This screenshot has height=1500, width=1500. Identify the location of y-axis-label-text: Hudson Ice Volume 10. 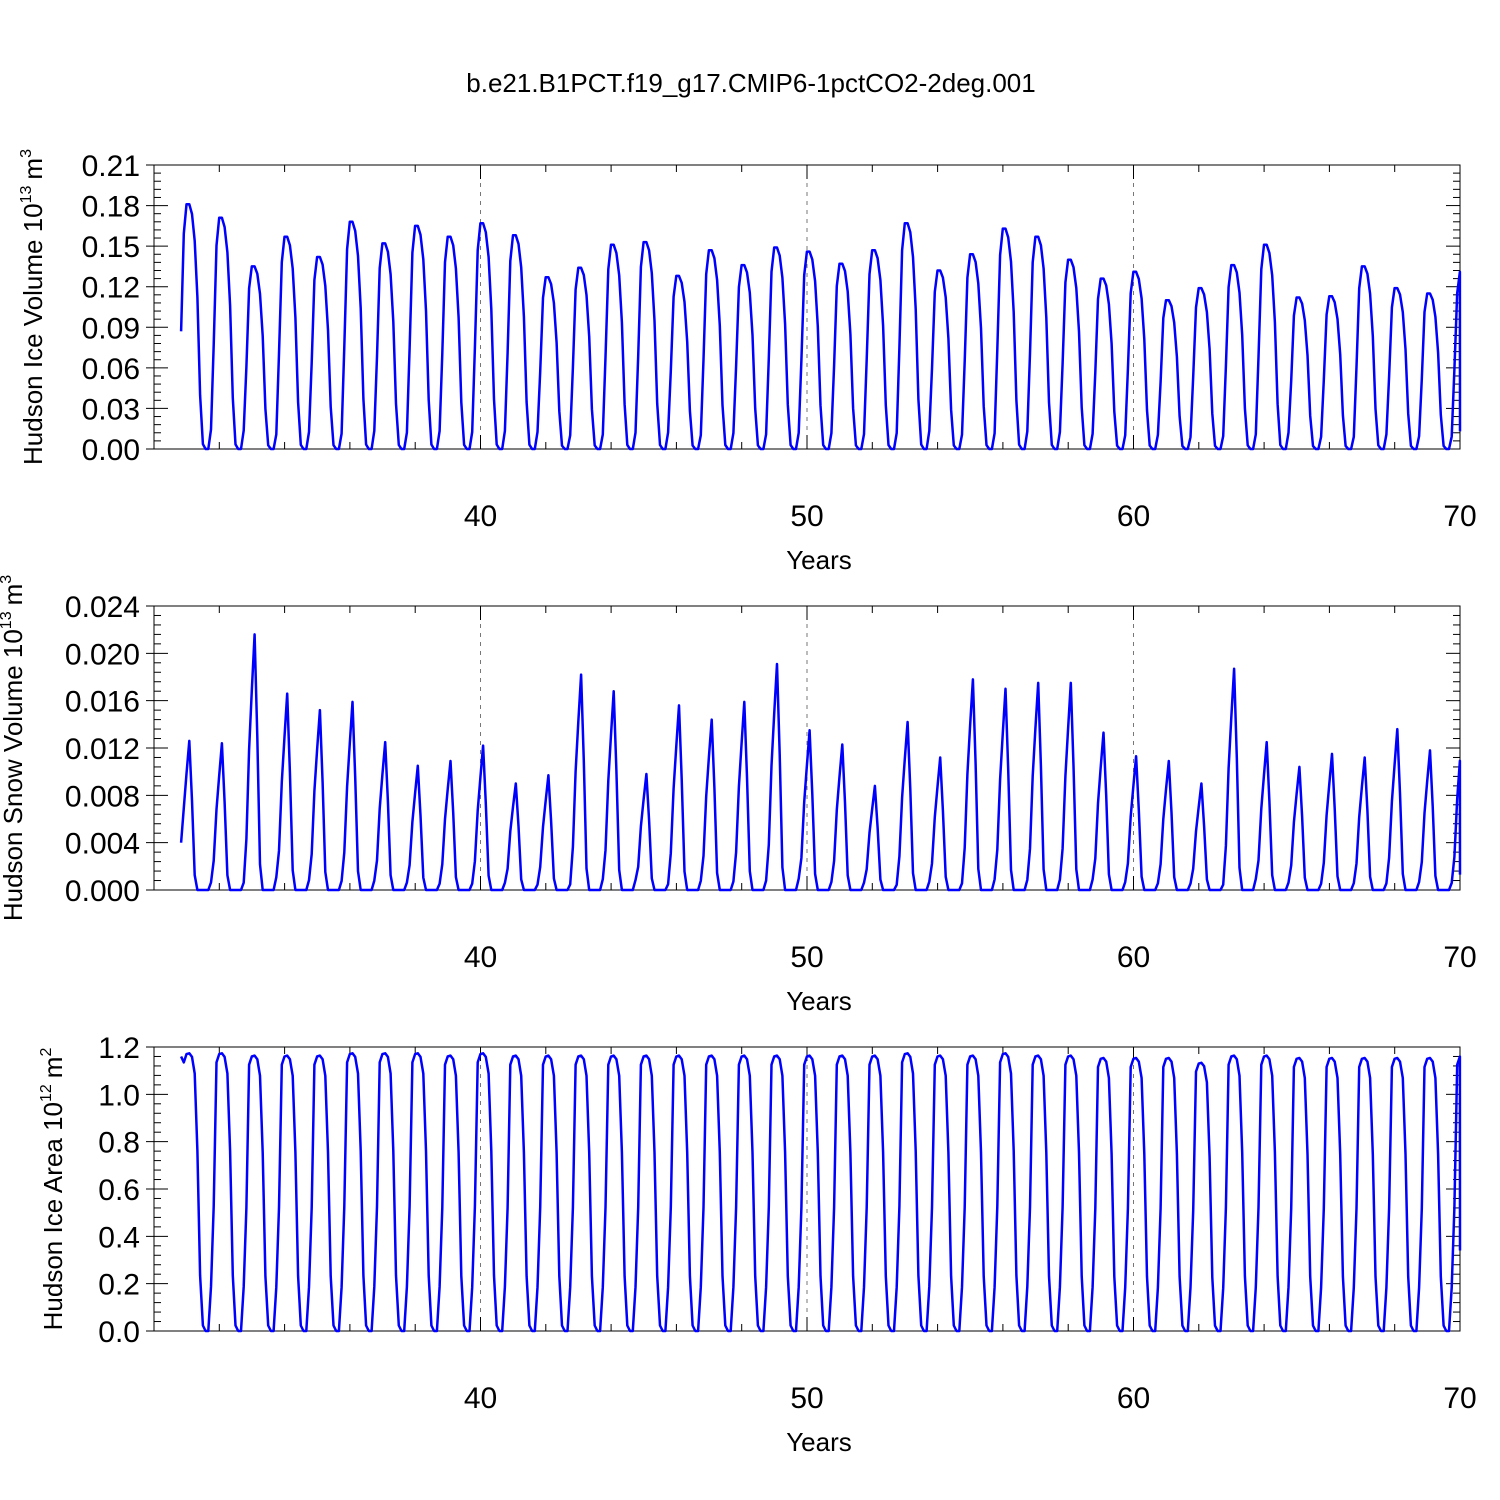
(33, 334).